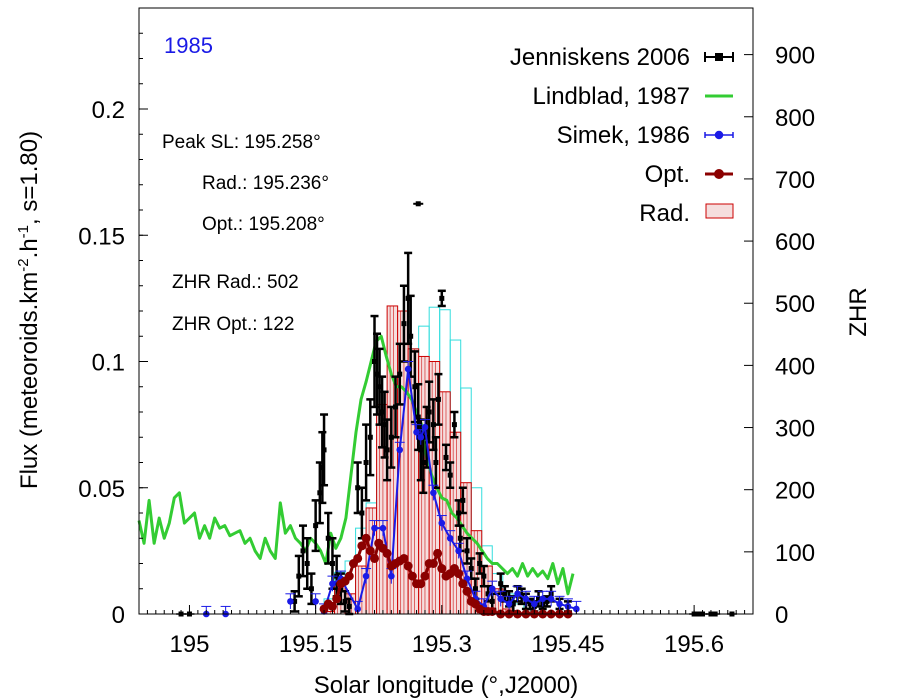 Image resolution: width=900 pixels, height=700 pixels. Describe the element at coordinates (118, 615) in the screenshot. I see `y-left-tick-label: 0` at that location.